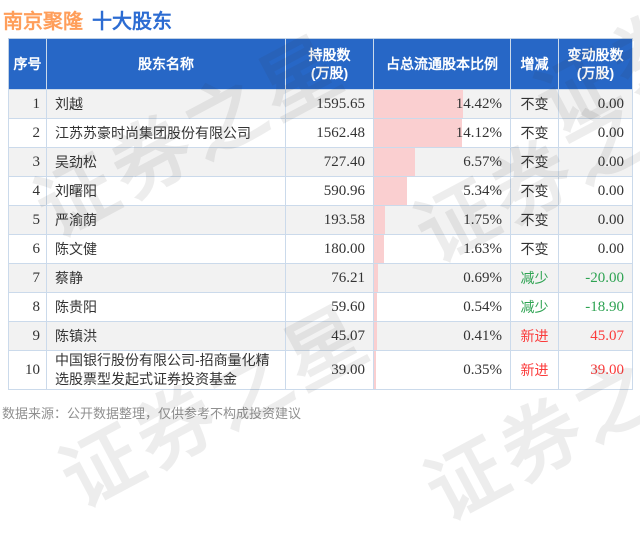  I want to click on ratio-value: 14.12%, so click(478, 132).